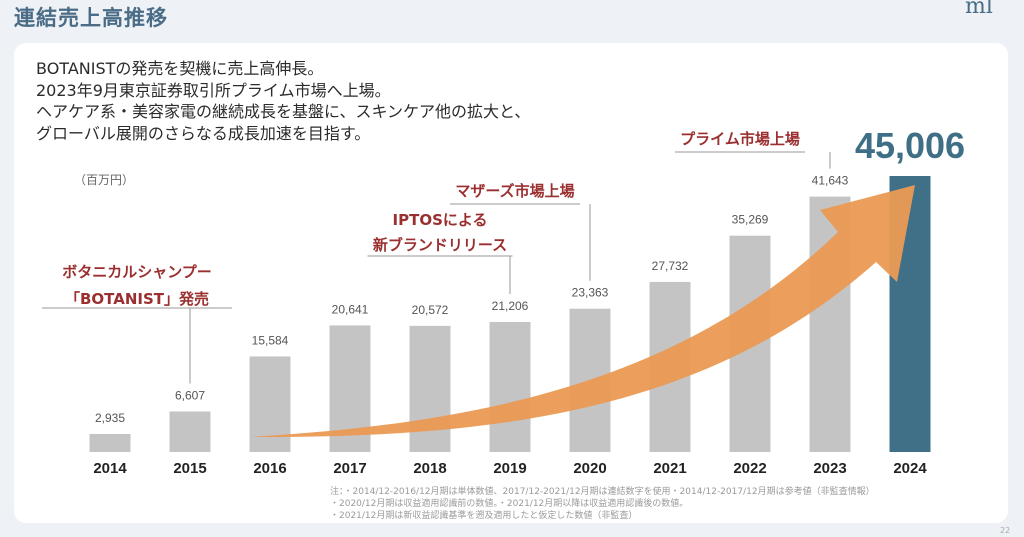 The height and width of the screenshot is (537, 1024). Describe the element at coordinates (349, 468) in the screenshot. I see `year-label-2017: 2017` at that location.